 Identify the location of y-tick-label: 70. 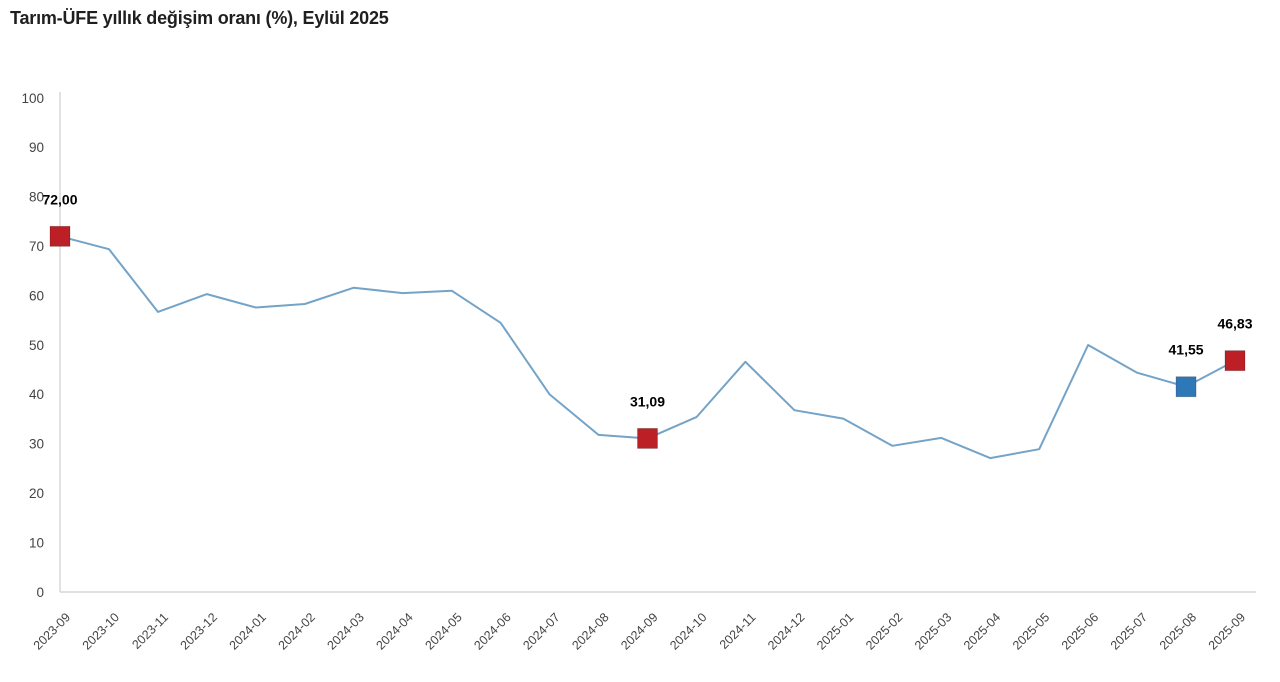
(36, 246).